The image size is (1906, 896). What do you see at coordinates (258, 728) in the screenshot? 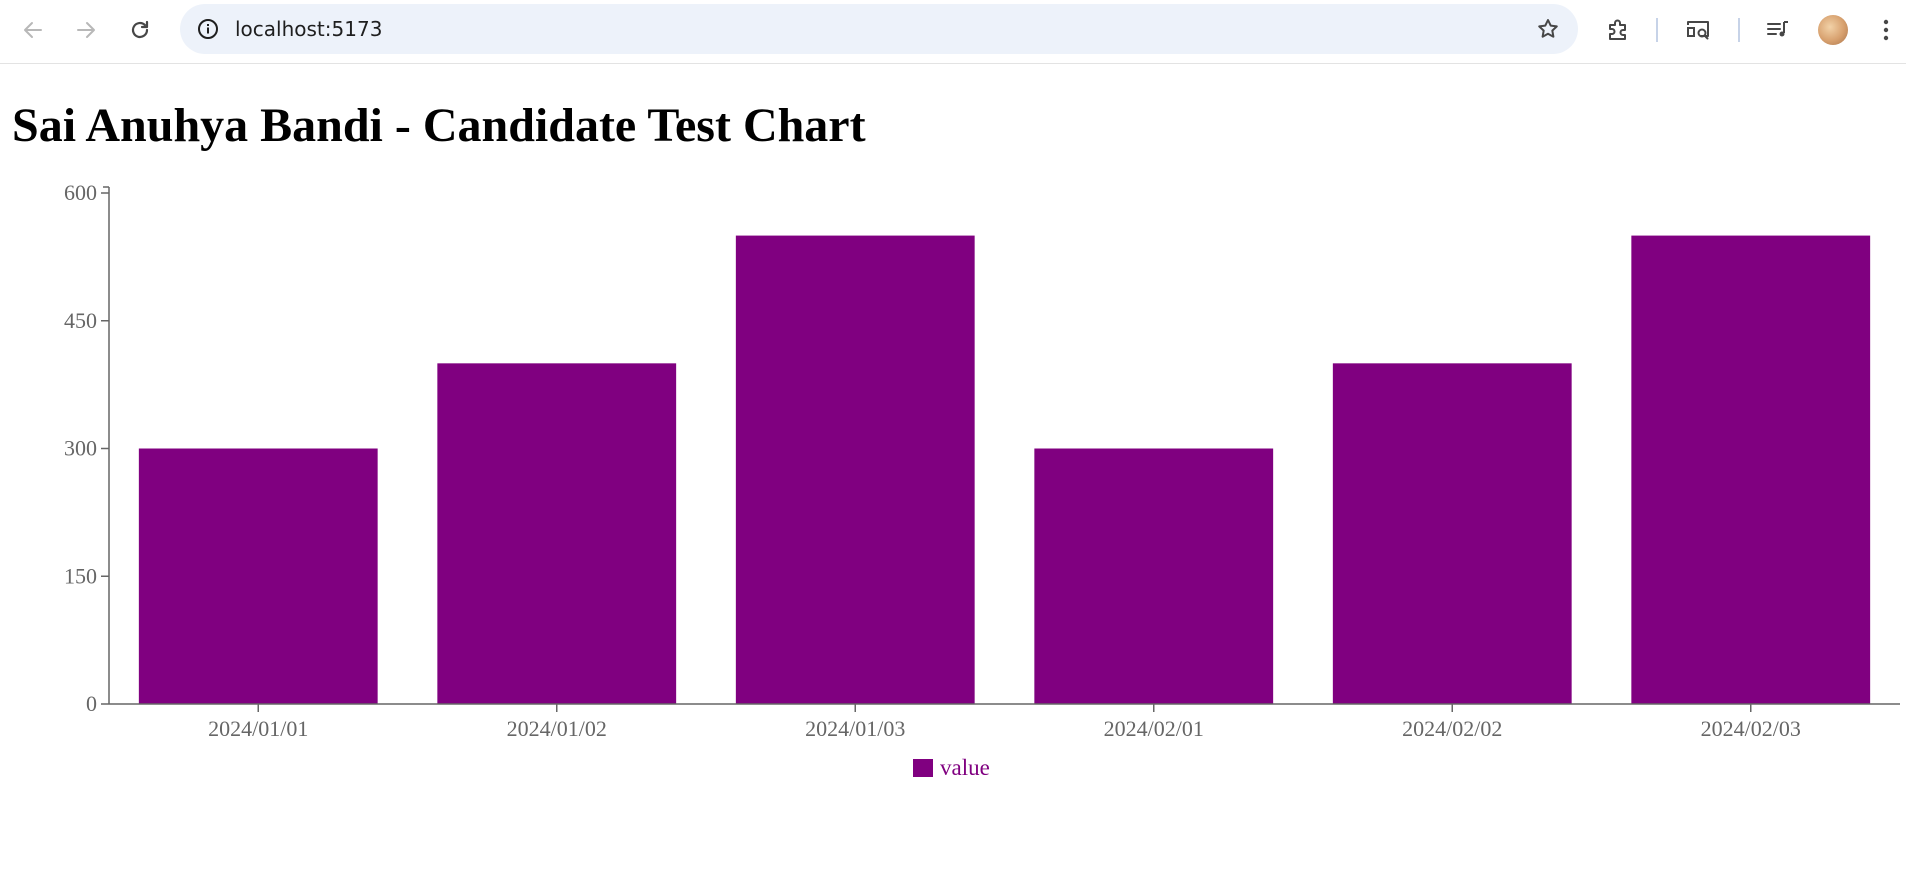
I see `x-tick-label: 2024/01/01` at bounding box center [258, 728].